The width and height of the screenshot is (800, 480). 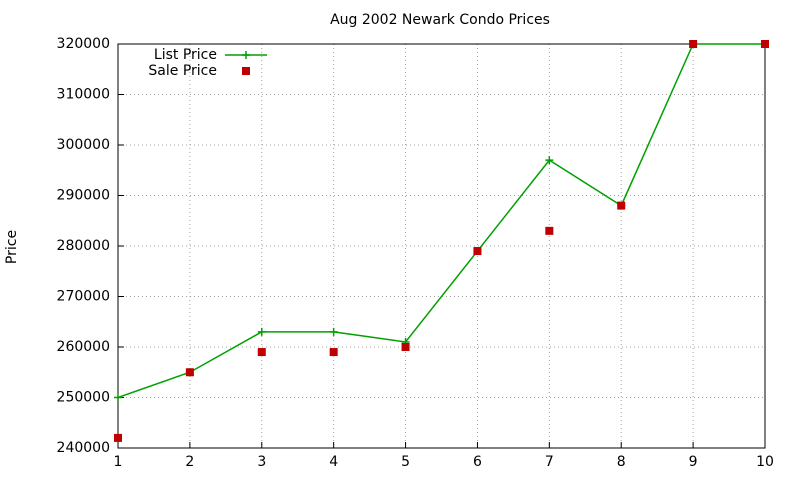 I want to click on y-tick-label: 260000, so click(x=83, y=347).